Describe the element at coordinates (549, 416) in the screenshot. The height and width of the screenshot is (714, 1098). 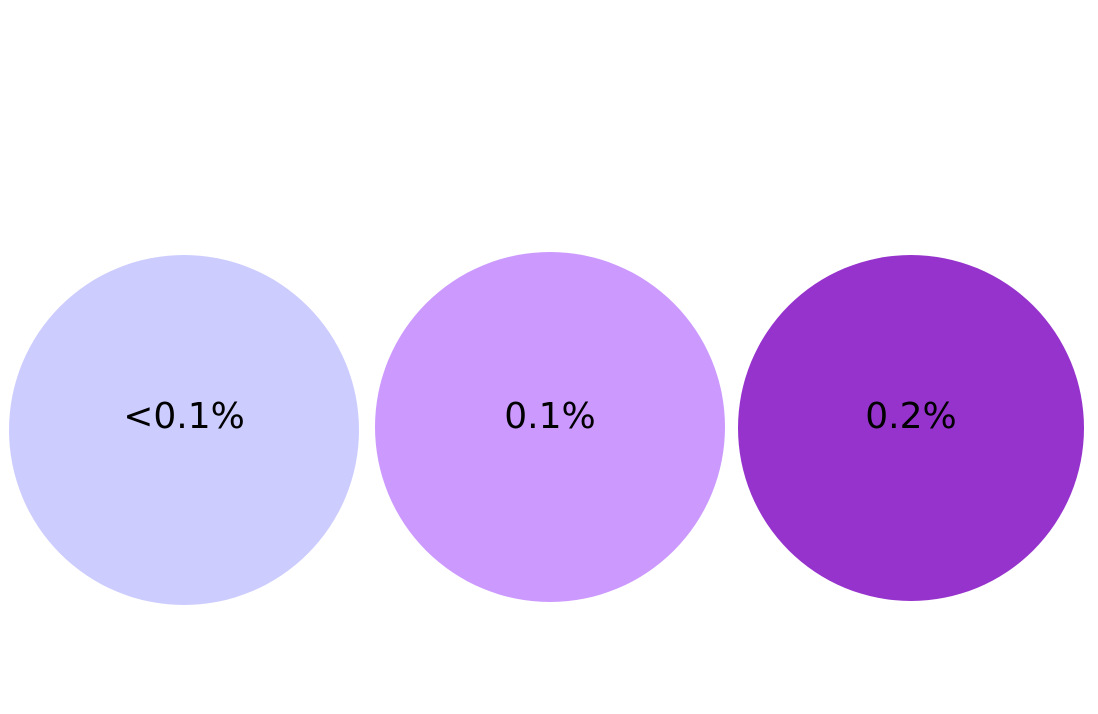
I see `legend-label: 0.1%` at that location.